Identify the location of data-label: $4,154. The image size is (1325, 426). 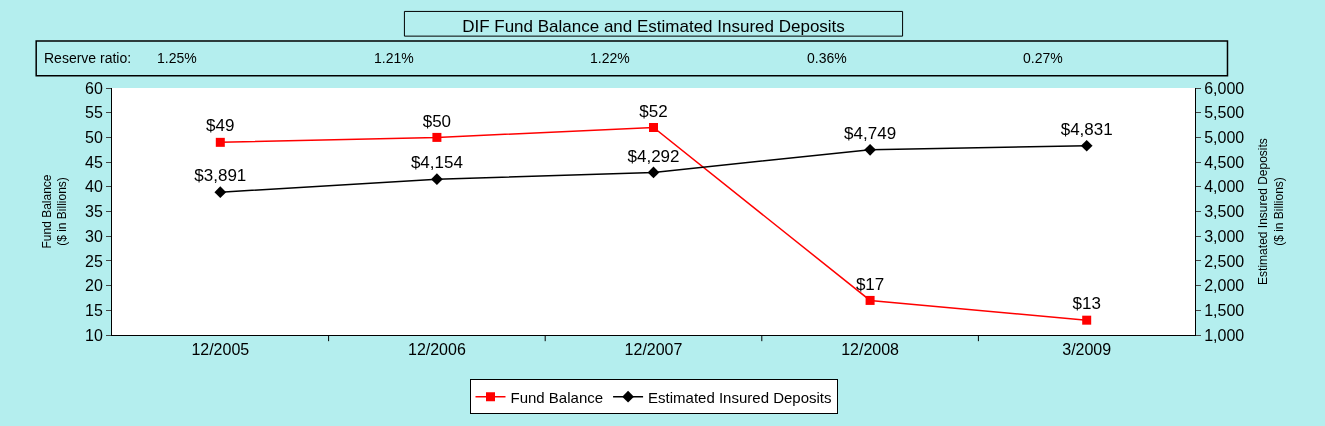
(436, 163).